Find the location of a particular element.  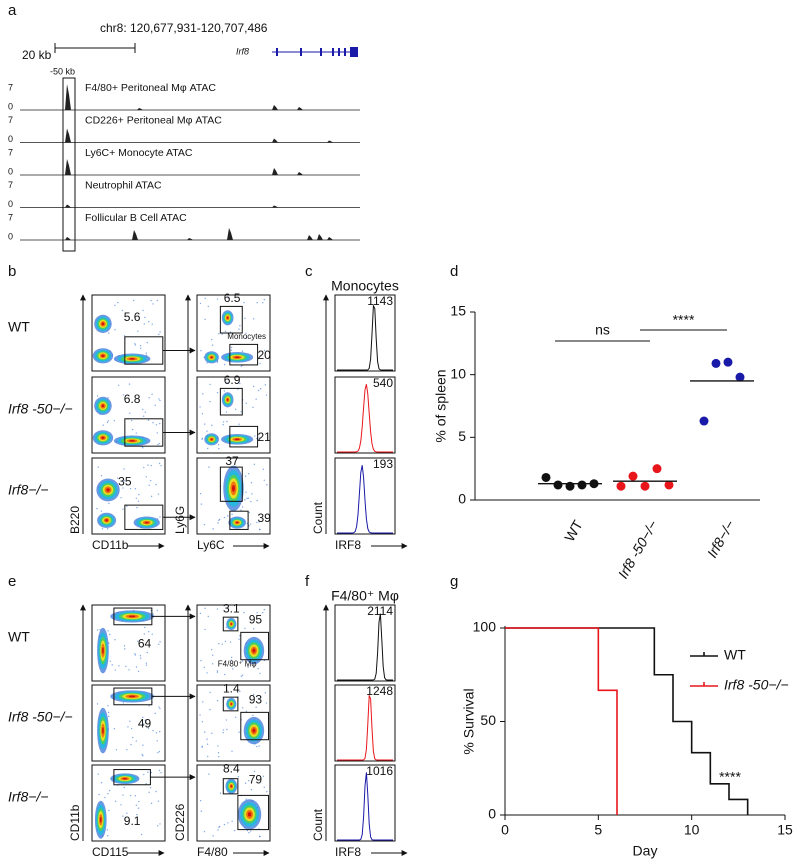

exon is located at coordinates (333, 52).